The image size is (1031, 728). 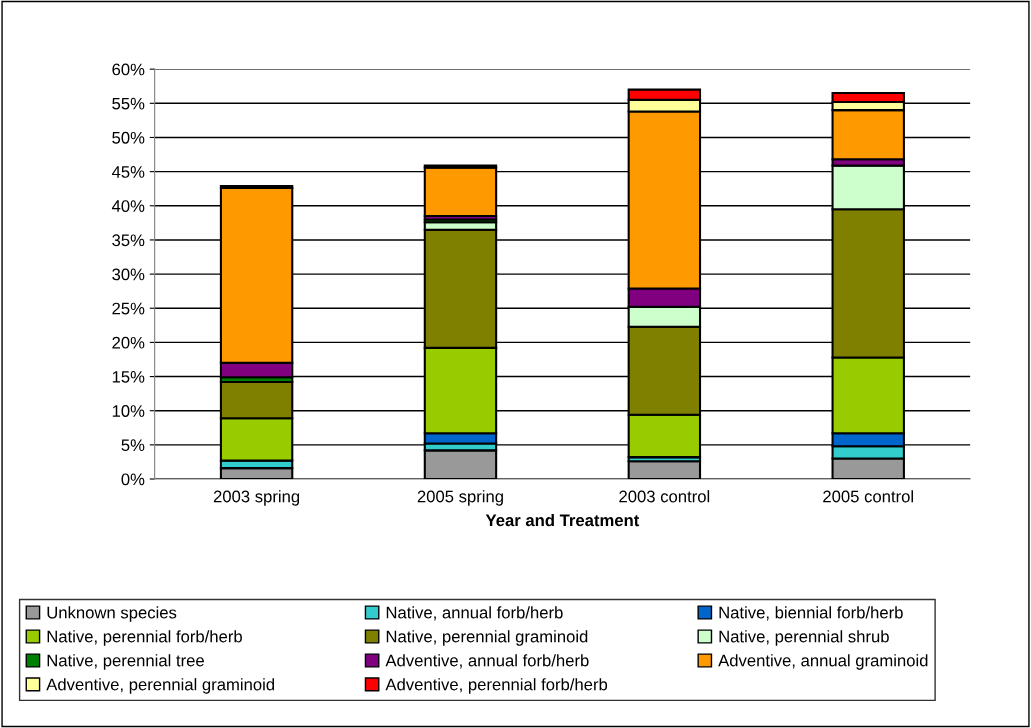 I want to click on legend-label: Native, annual forb/herb, so click(x=474, y=613).